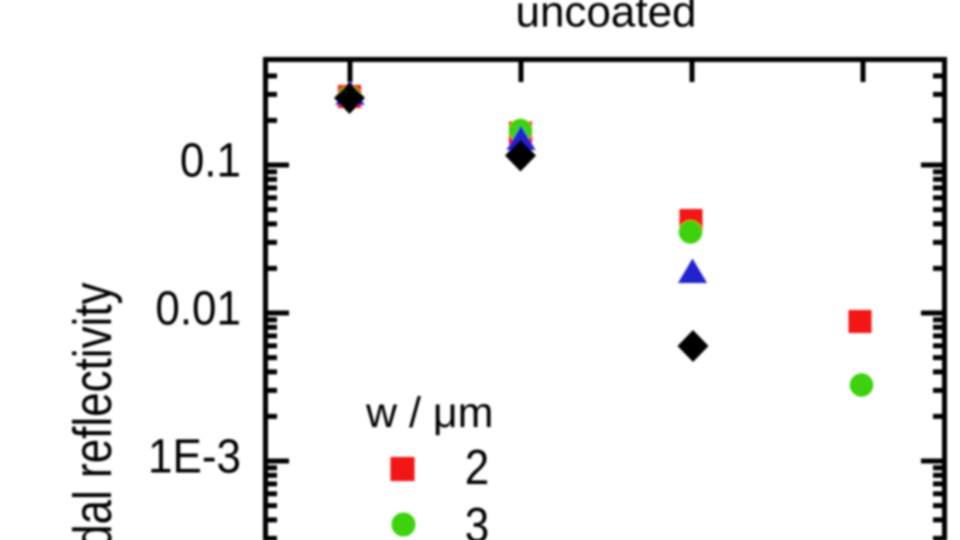  Describe the element at coordinates (477, 467) in the screenshot. I see `svg-text: 2` at that location.